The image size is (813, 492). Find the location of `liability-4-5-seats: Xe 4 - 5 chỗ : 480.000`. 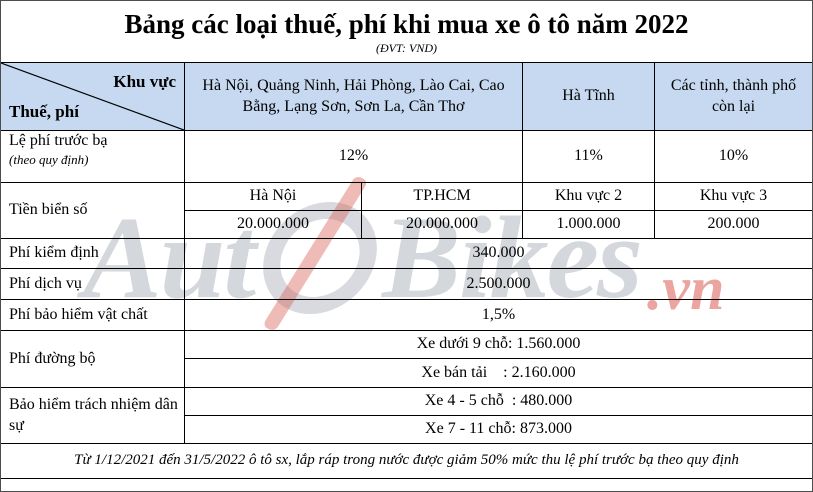

liability-4-5-seats: Xe 4 - 5 chỗ : 480.000 is located at coordinates (498, 402).